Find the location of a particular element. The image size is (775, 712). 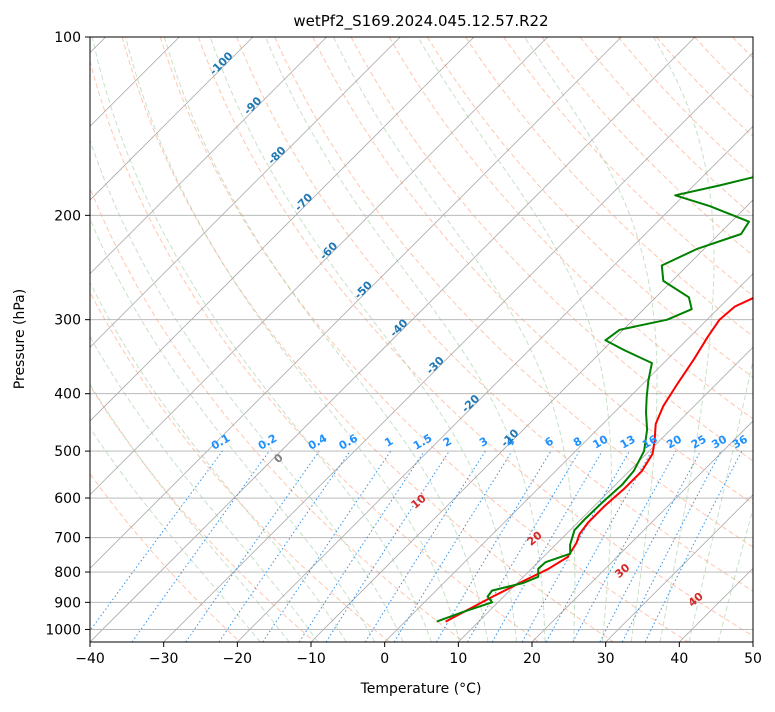

y-tick-label: 400 is located at coordinates (67, 395).